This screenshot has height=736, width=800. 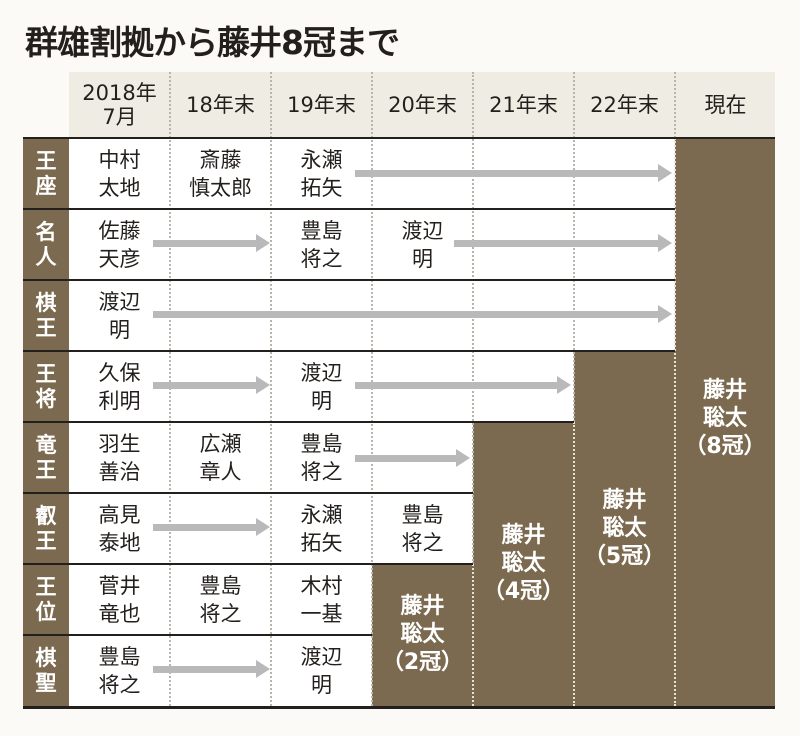 I want to click on column-header-current: 現在, so click(x=725, y=105).